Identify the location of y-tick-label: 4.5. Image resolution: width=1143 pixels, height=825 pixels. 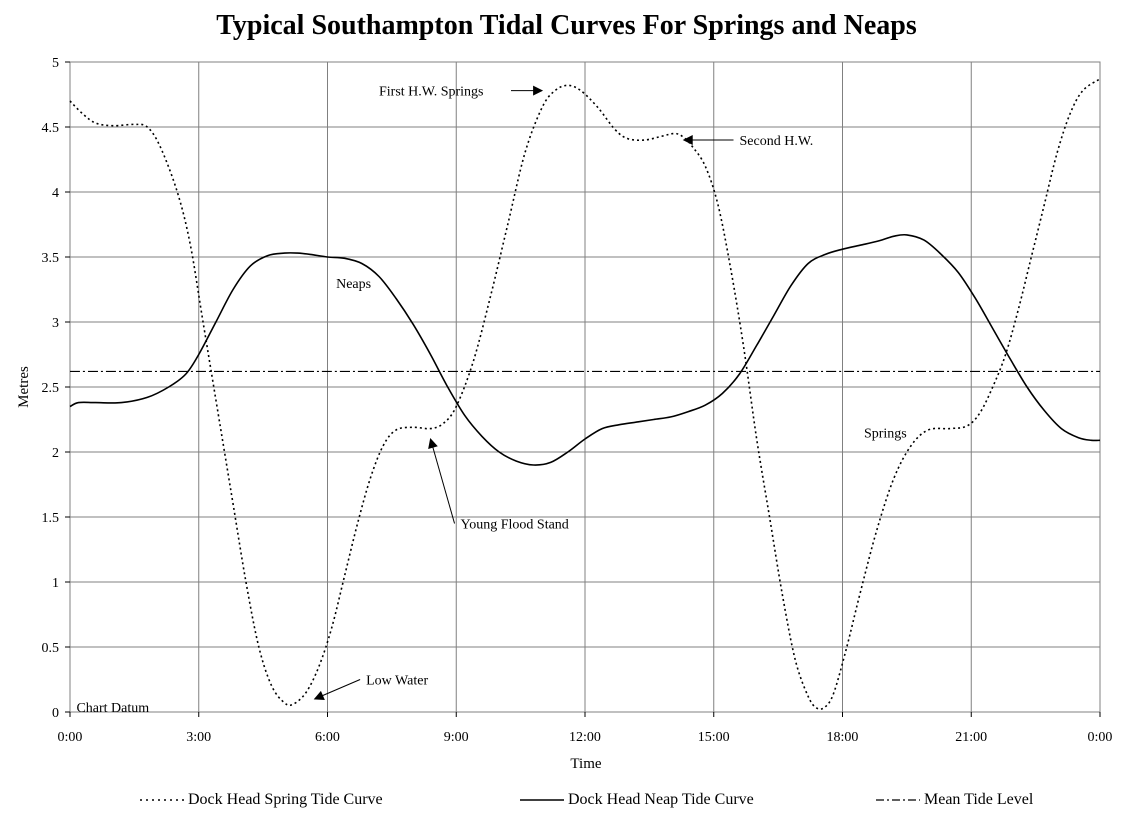
(51, 128).